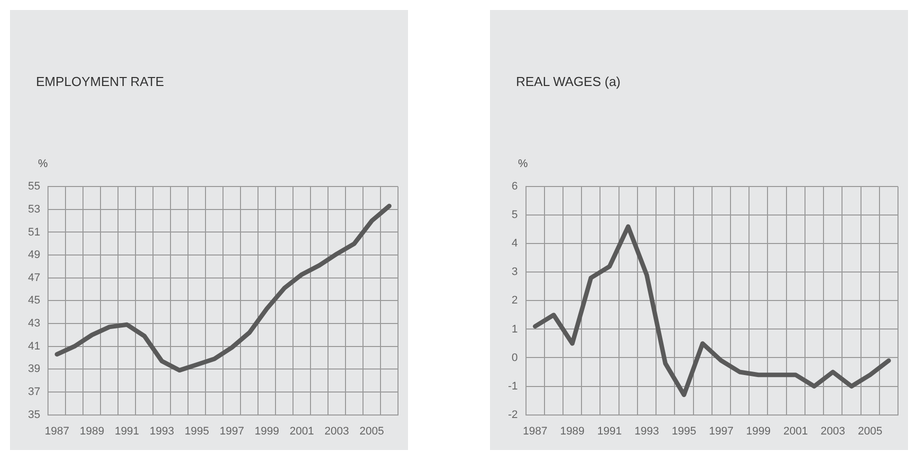  What do you see at coordinates (34, 186) in the screenshot?
I see `y-tick-label: 55` at bounding box center [34, 186].